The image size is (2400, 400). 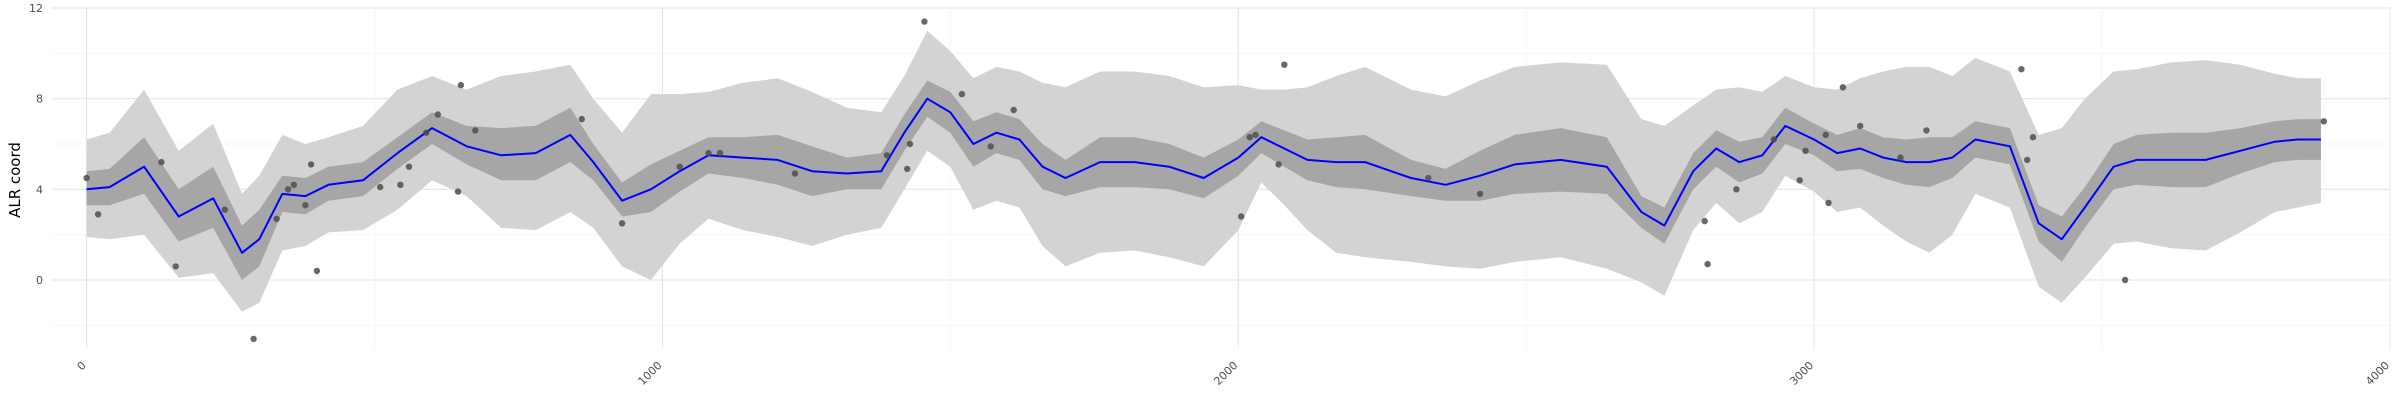 What do you see at coordinates (39, 280) in the screenshot?
I see `y-tick-label: 0` at bounding box center [39, 280].